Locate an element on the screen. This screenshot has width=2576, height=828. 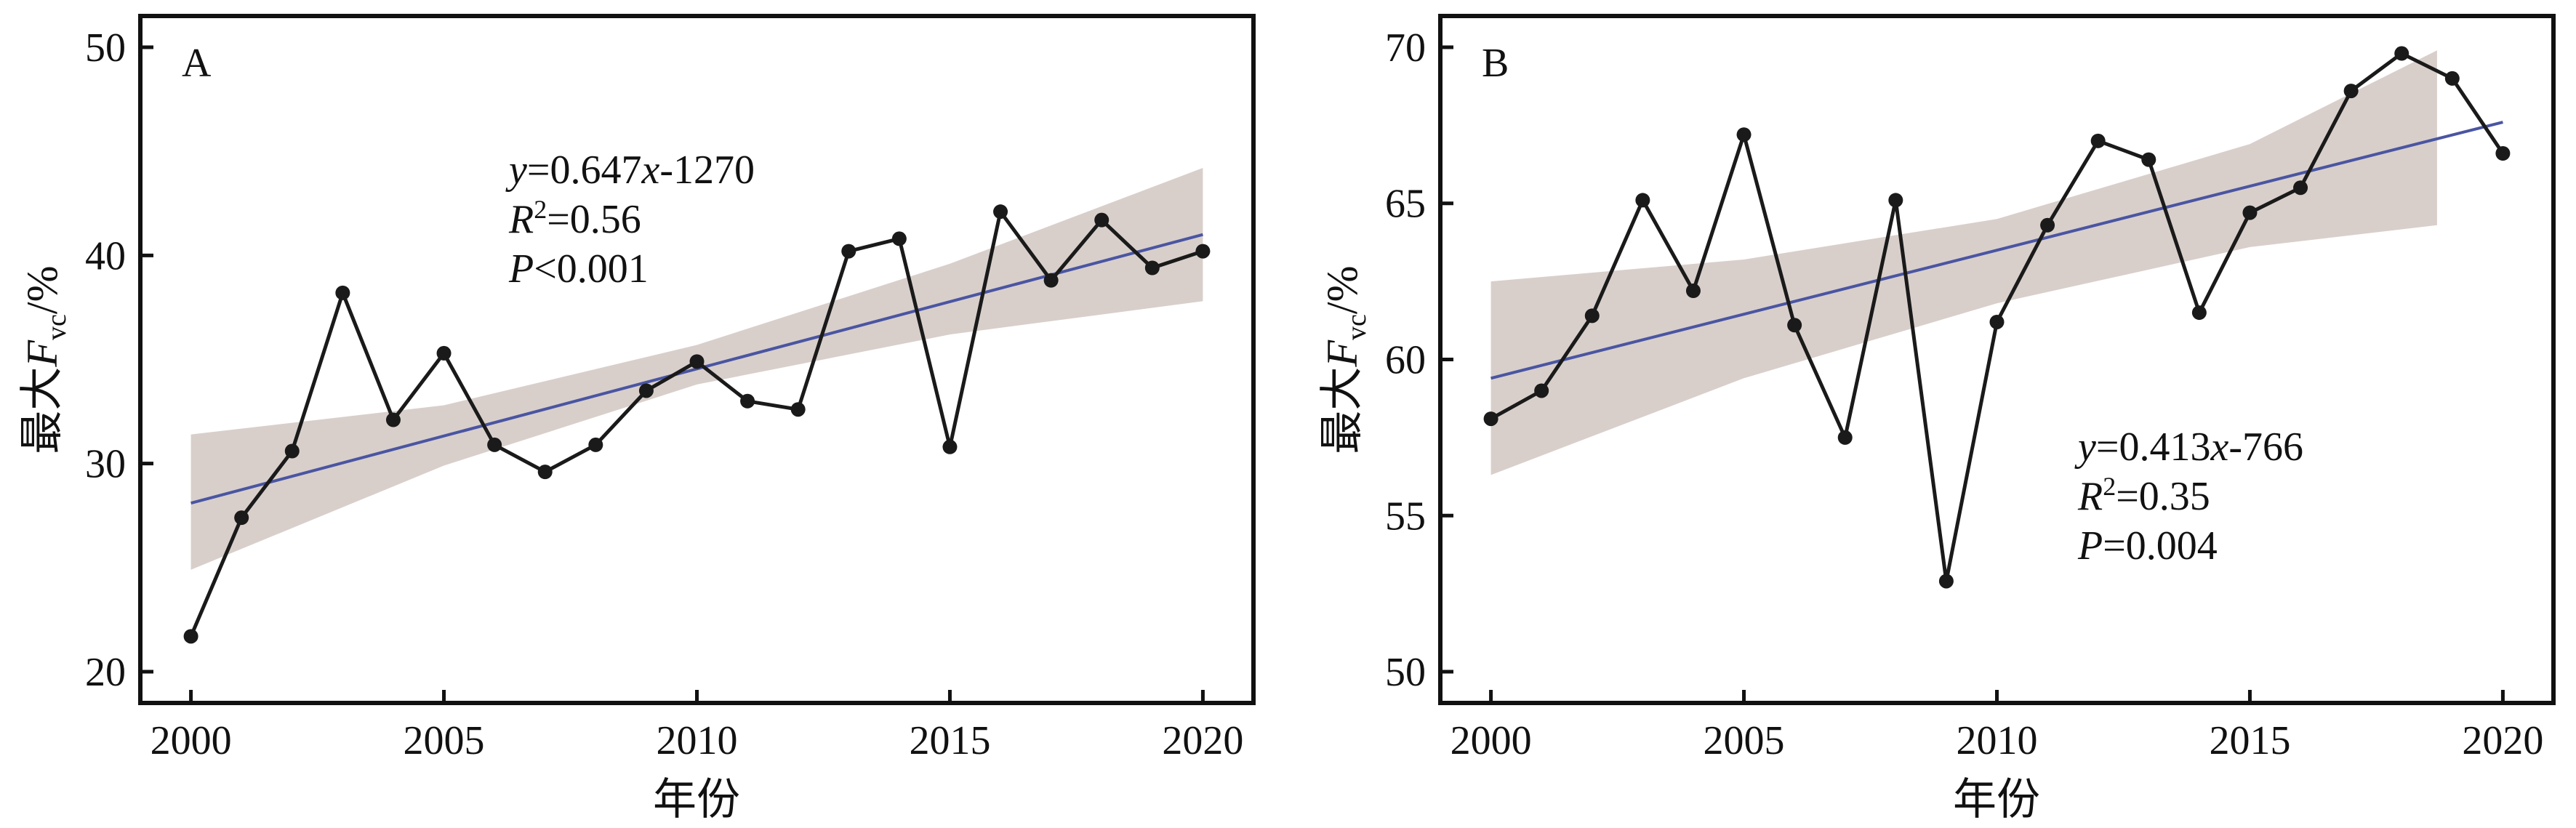
y-ticks: 50 55 60 65 70 is located at coordinates (1419, 360).